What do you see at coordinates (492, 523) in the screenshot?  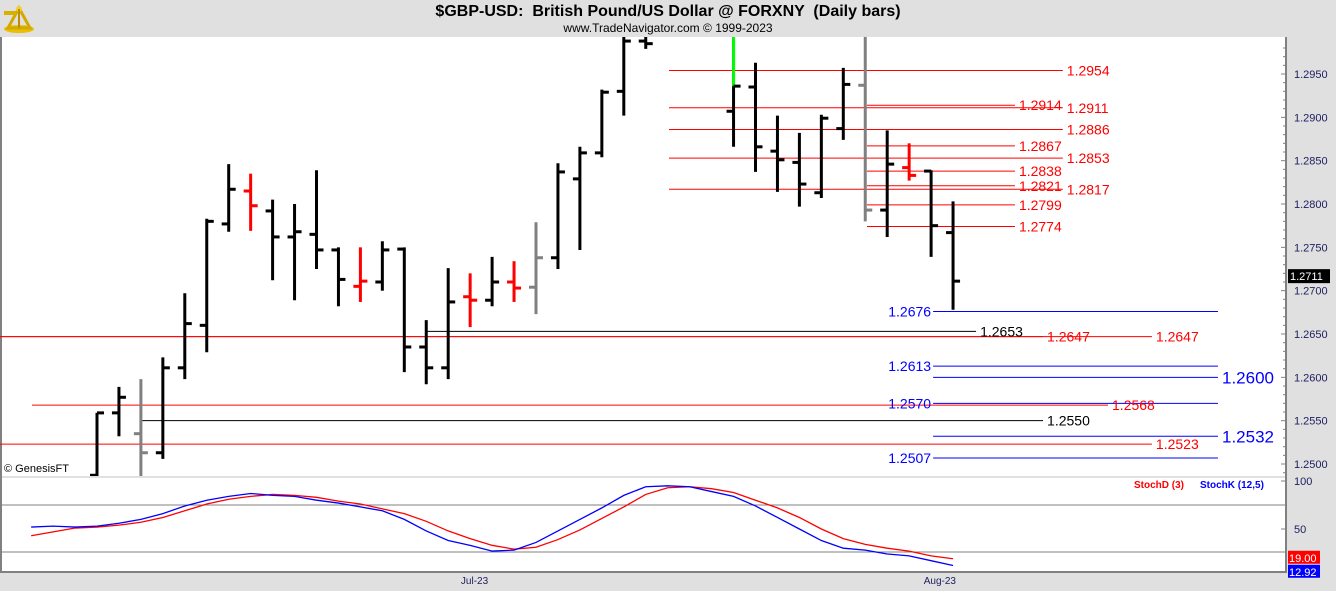 I see `stoch-line-d` at bounding box center [492, 523].